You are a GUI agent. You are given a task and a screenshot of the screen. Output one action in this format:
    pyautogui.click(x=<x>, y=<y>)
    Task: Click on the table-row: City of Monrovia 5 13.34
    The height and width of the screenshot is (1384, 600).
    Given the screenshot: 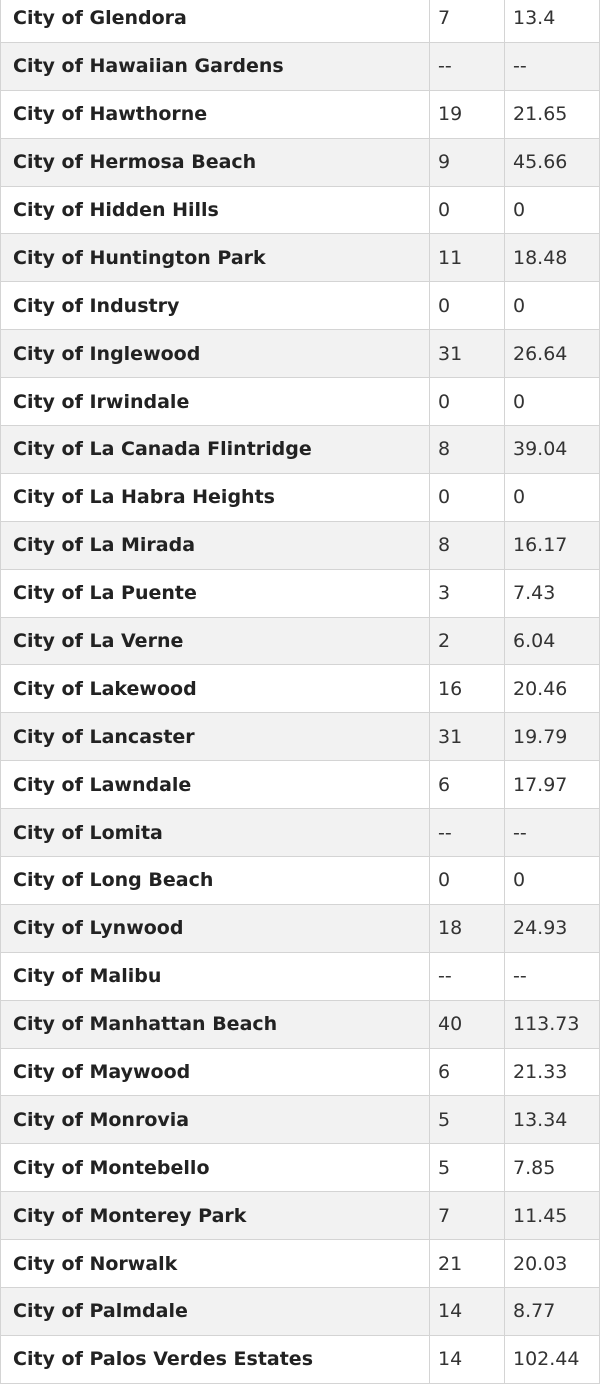 What is the action you would take?
    pyautogui.click(x=300, y=1120)
    